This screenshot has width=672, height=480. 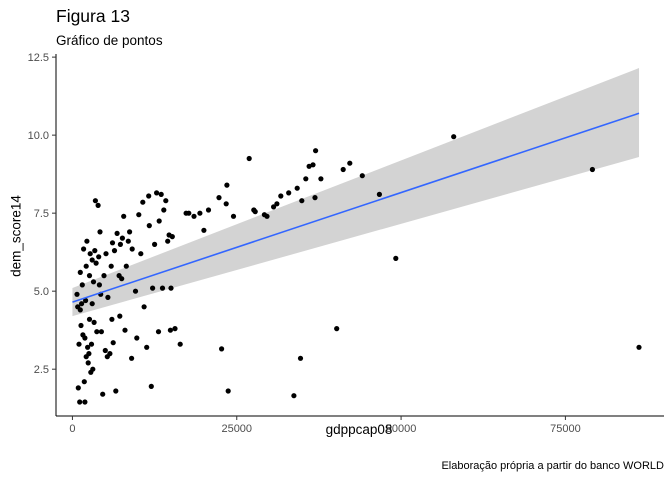 I want to click on x-tick-label: 75000, so click(x=565, y=429).